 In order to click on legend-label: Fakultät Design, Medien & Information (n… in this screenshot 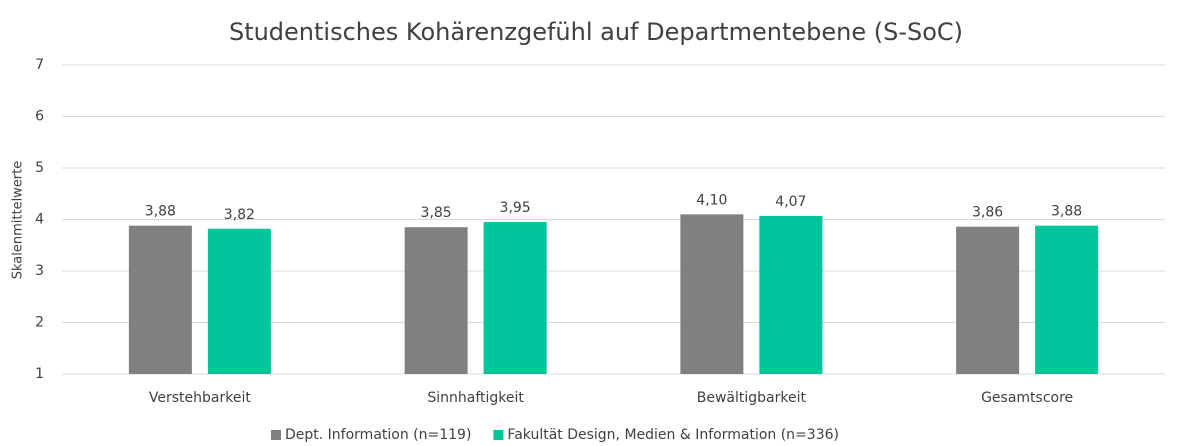, I will do `click(673, 435)`.